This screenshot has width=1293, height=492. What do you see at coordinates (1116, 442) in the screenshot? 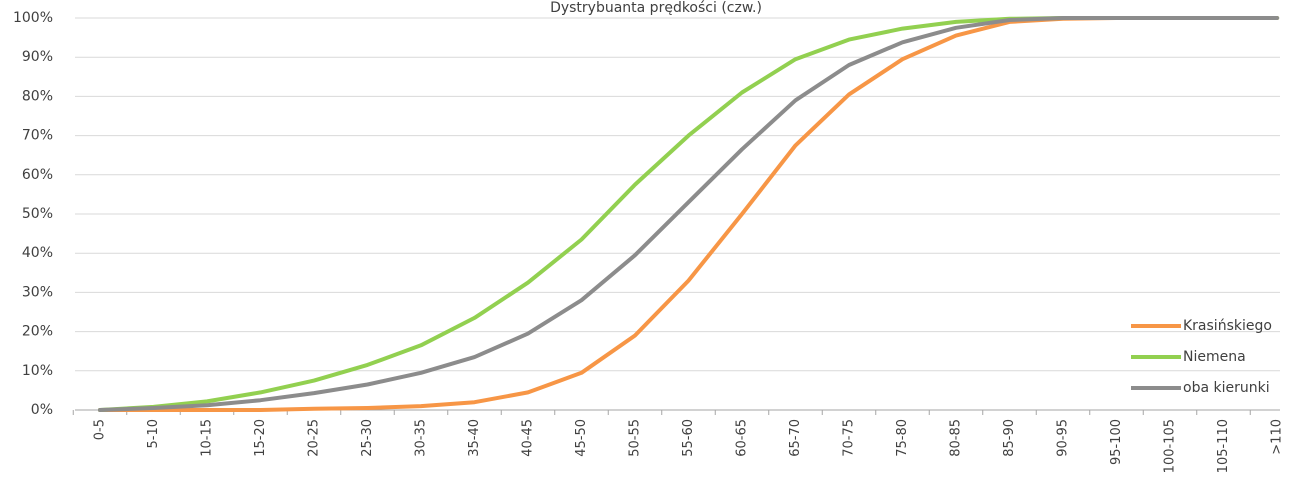
I see `x-tick-label: 95-100` at bounding box center [1116, 442].